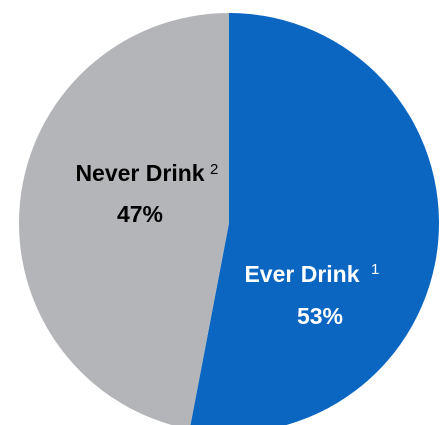 Image resolution: width=440 pixels, height=425 pixels. I want to click on footnote-never-drink: 2, so click(214, 169).